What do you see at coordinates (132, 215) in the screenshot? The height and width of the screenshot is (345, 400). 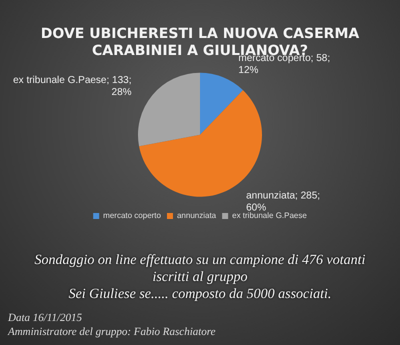 I see `legend-label: mercato coperto` at bounding box center [132, 215].